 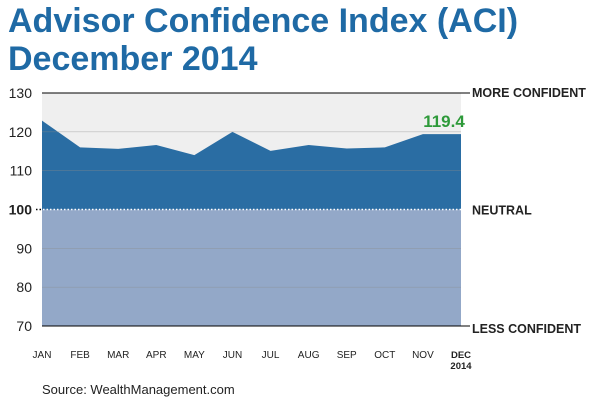 What do you see at coordinates (461, 355) in the screenshot?
I see `x-tick-label: DEC` at bounding box center [461, 355].